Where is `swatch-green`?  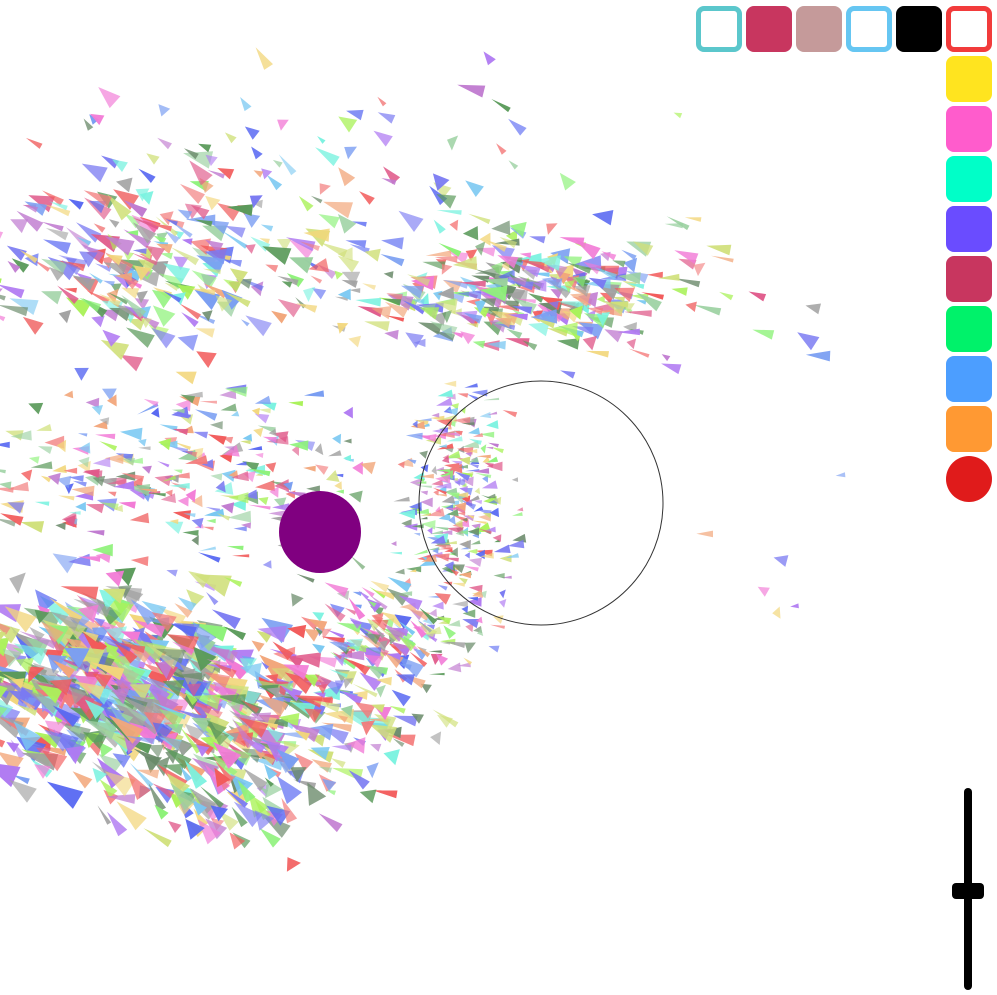
swatch-green is located at coordinates (969, 329).